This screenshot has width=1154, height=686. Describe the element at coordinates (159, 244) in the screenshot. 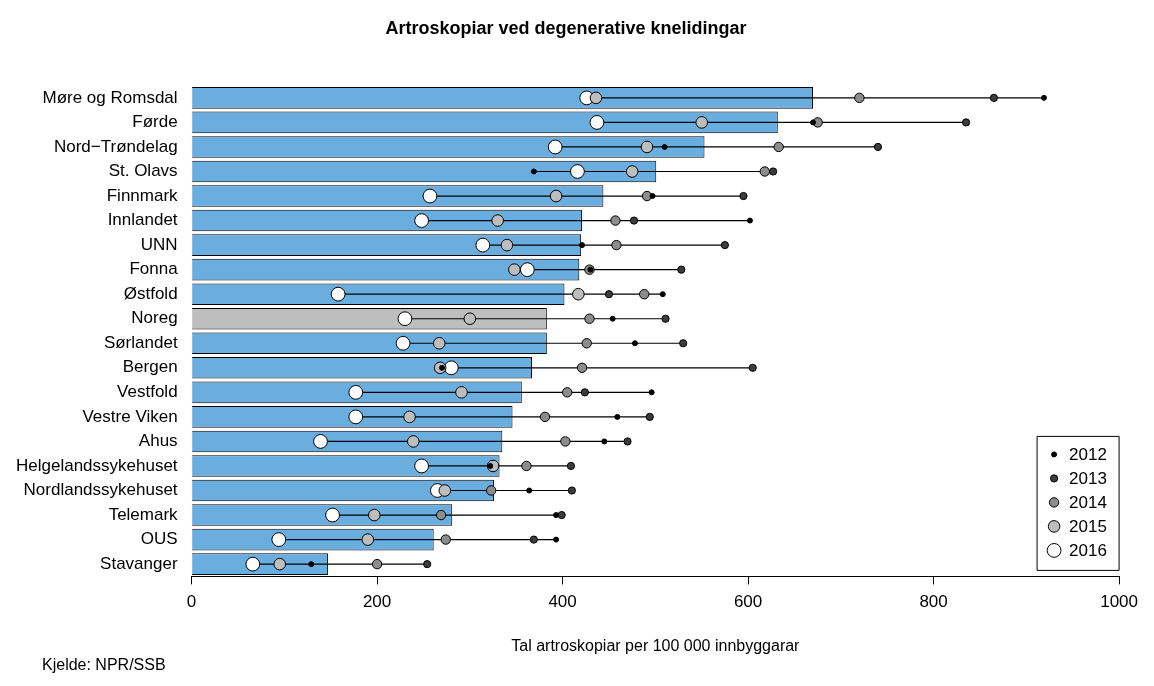

I see `y-tick-label: UNN` at that location.